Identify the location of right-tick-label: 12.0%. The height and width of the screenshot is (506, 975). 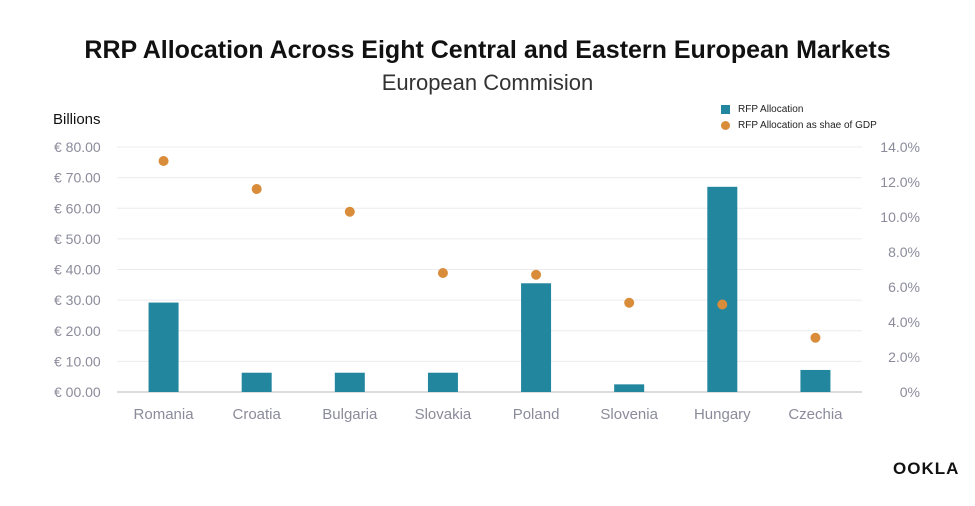
(900, 182).